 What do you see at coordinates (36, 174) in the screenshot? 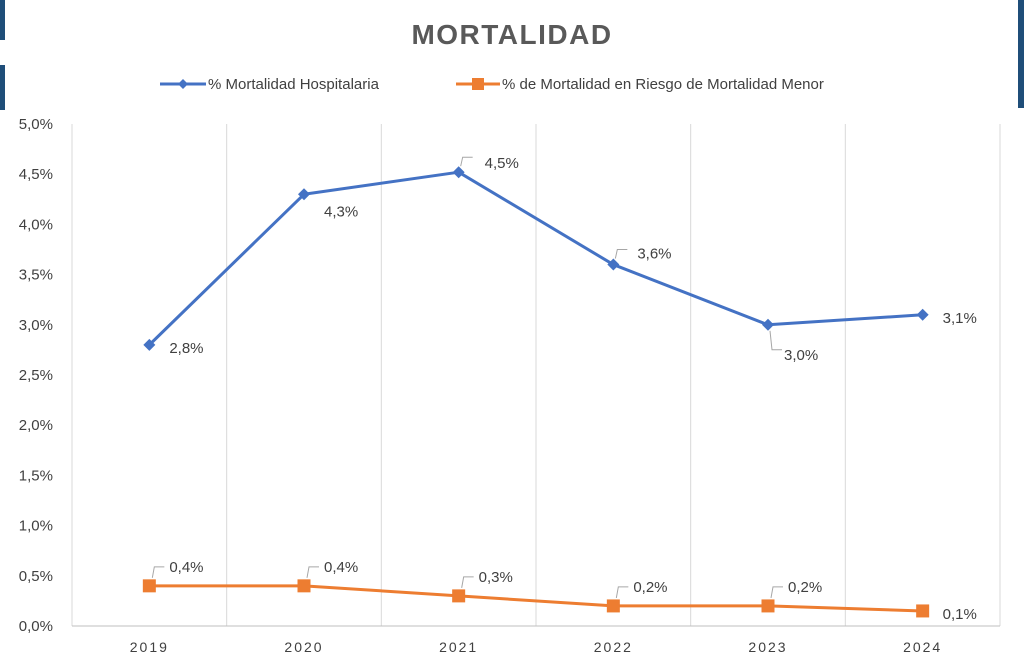
I see `y-tick-label: 4,5%` at bounding box center [36, 174].